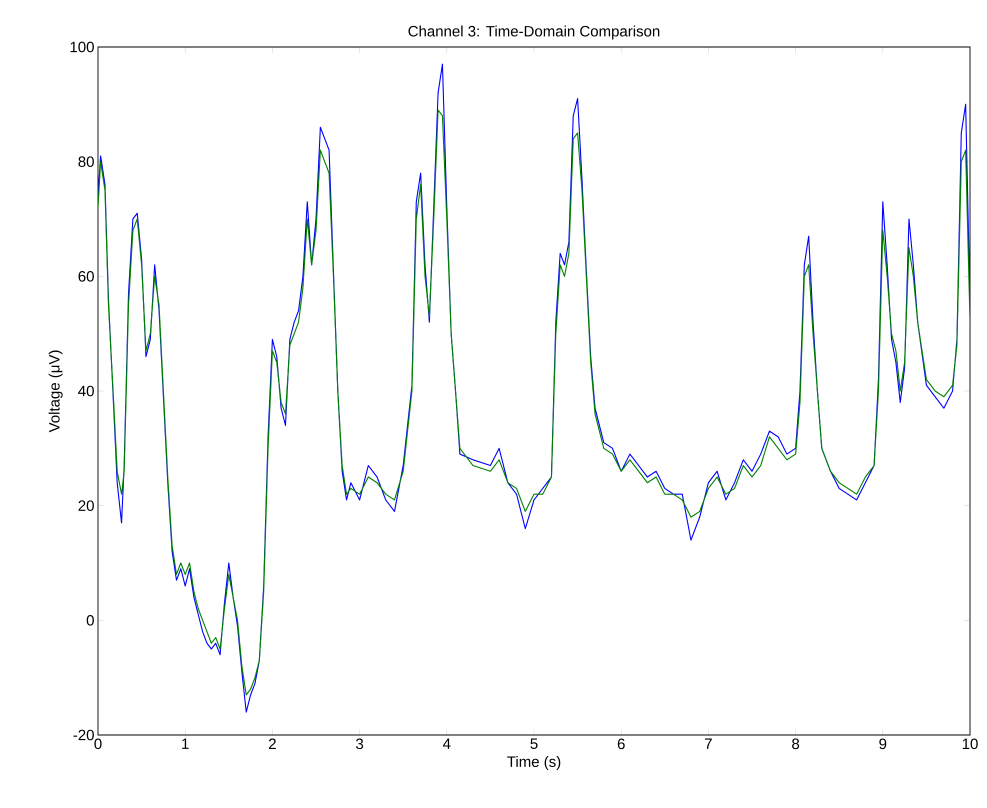 The height and width of the screenshot is (808, 987). What do you see at coordinates (621, 744) in the screenshot?
I see `x-tick-label: 6` at bounding box center [621, 744].